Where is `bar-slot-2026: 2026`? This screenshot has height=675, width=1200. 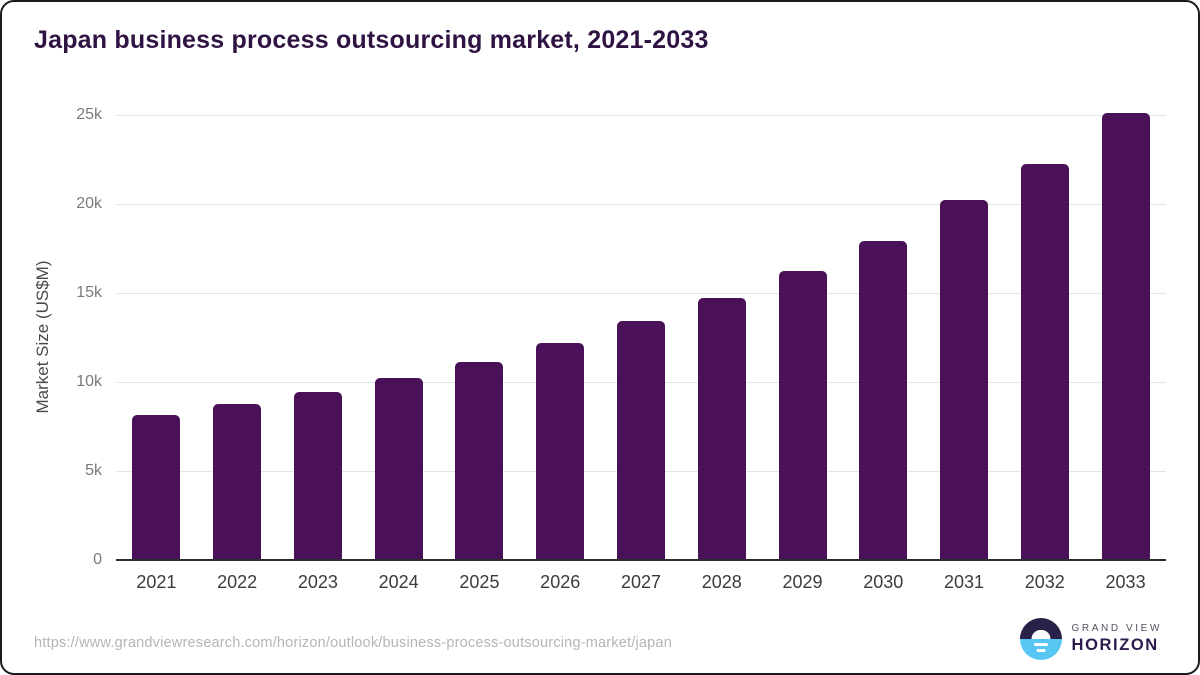 bar-slot-2026: 2026 is located at coordinates (560, 353).